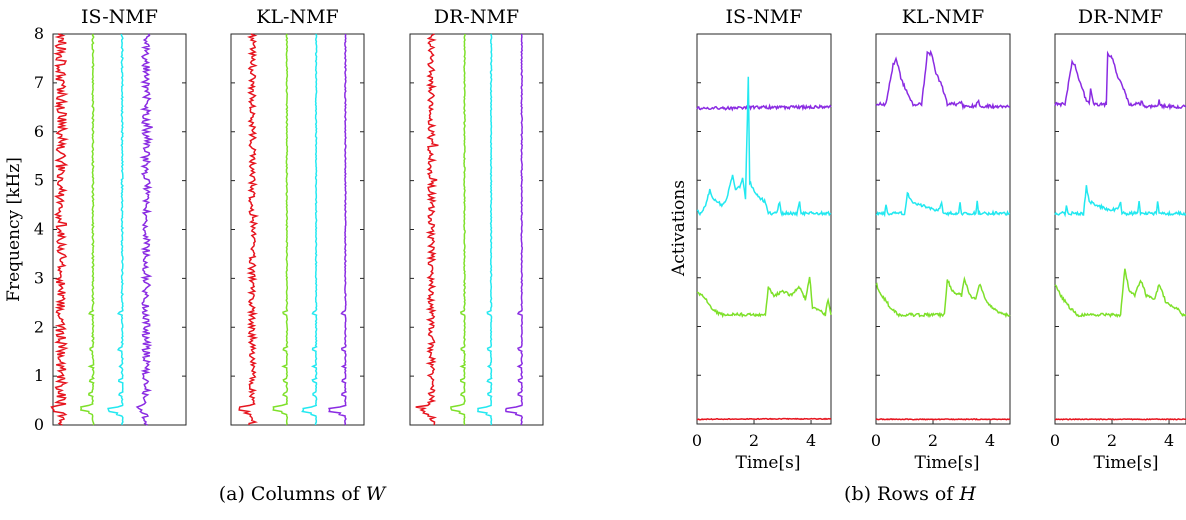 The height and width of the screenshot is (520, 1186). What do you see at coordinates (910, 494) in the screenshot?
I see `caption-b: (b) Rows of H` at bounding box center [910, 494].